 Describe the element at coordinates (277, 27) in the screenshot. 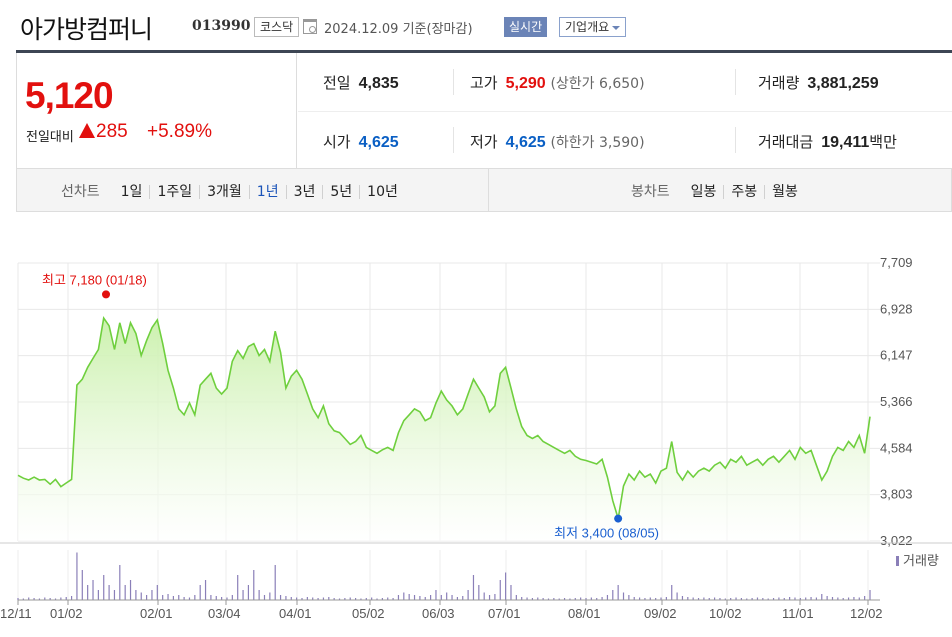

I see `market-badge: 코스닥` at that location.